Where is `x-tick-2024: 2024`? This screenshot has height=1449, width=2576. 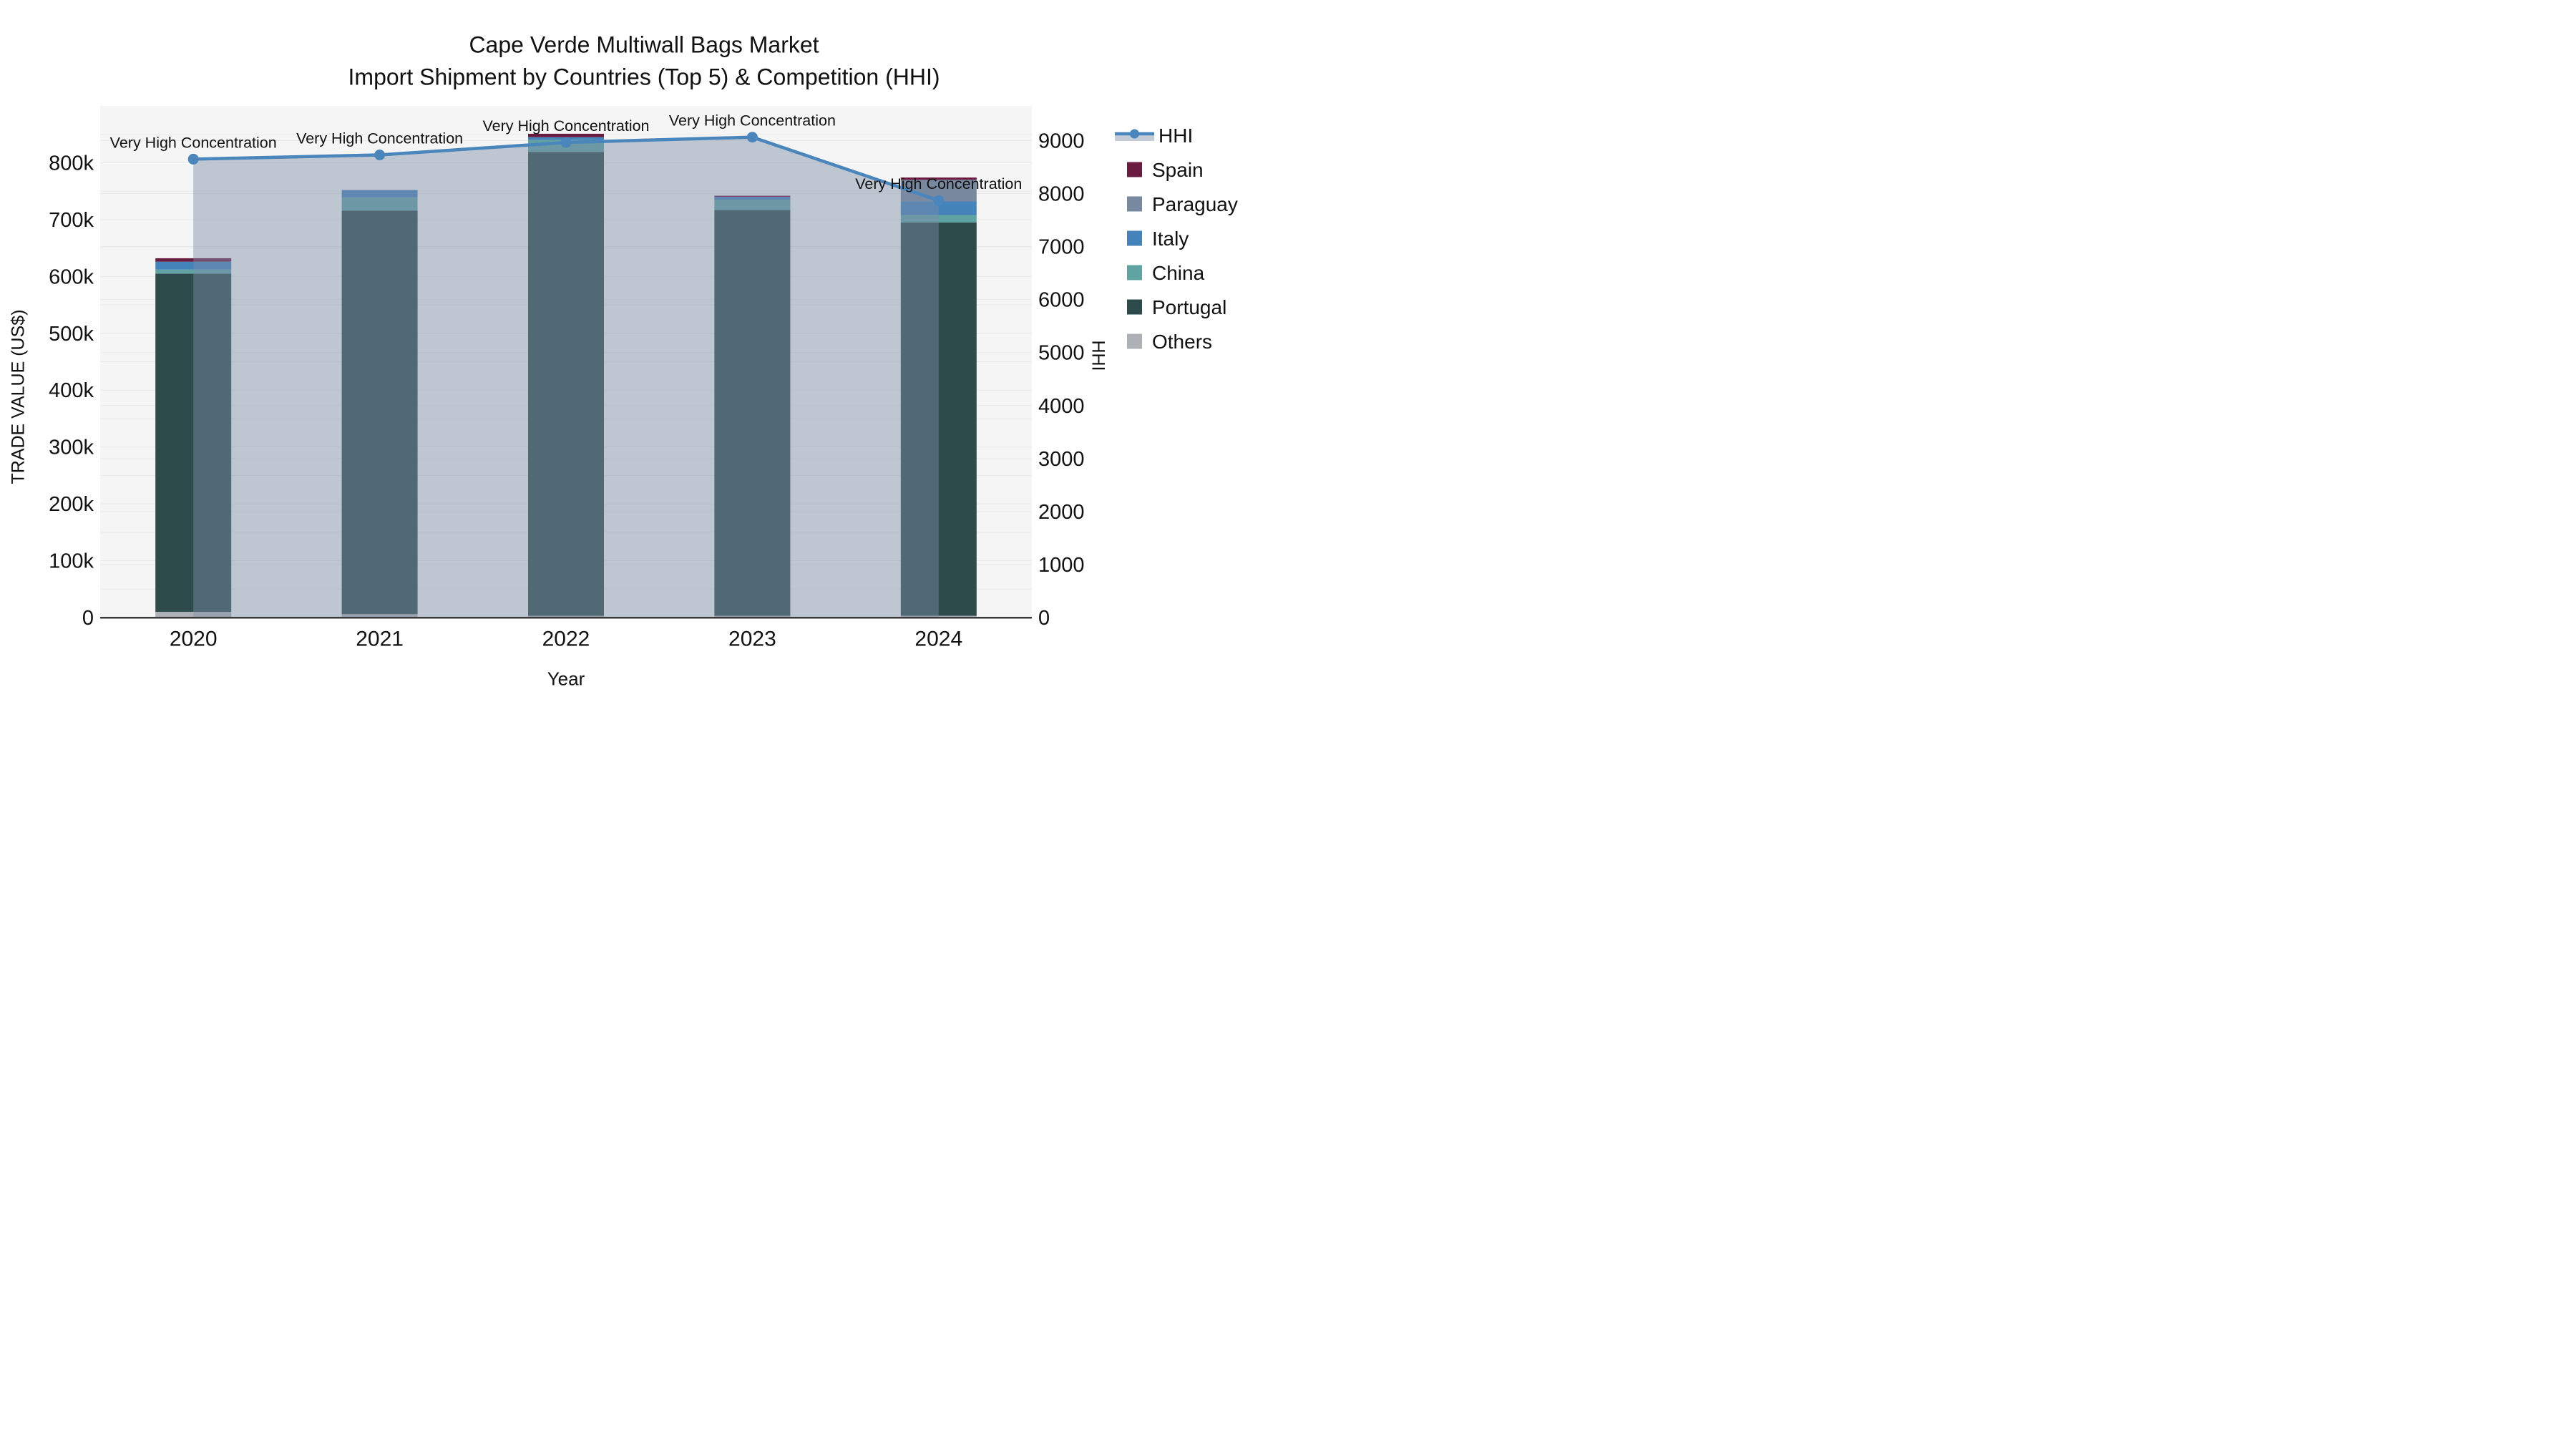 x-tick-2024: 2024 is located at coordinates (938, 639).